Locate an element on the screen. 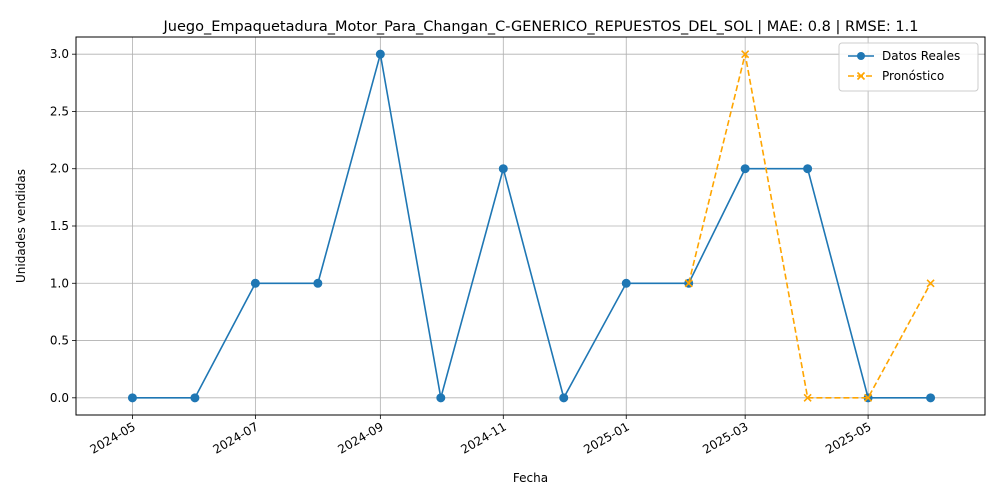 Image resolution: width=1000 pixels, height=500 pixels. x-tick-label: 2024-07 is located at coordinates (235, 437).